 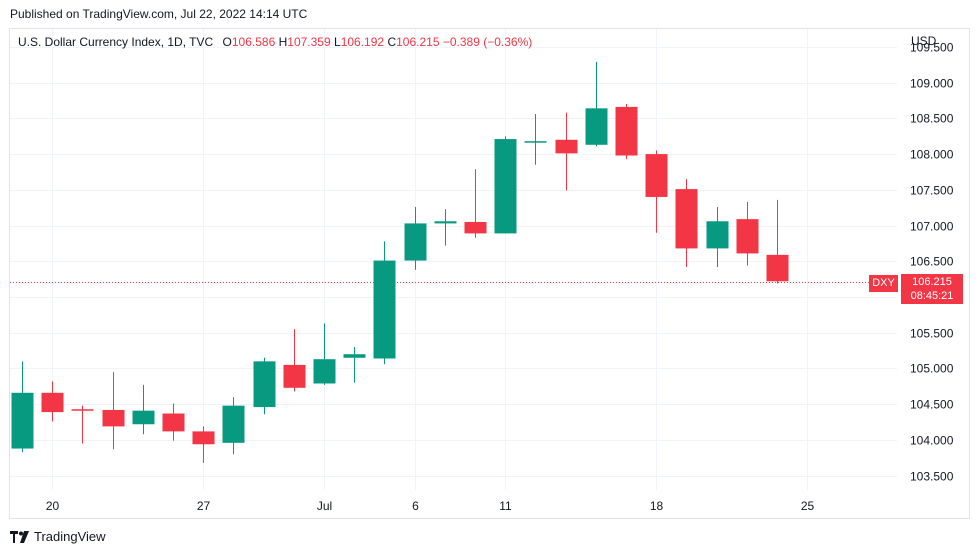 What do you see at coordinates (932, 155) in the screenshot?
I see `price-tick-label: 108.000` at bounding box center [932, 155].